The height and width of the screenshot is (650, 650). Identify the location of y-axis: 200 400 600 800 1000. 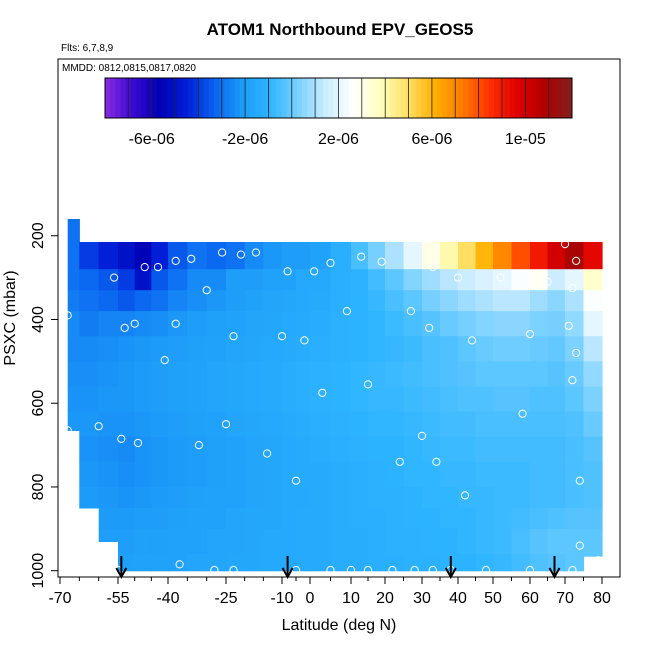
(44, 405).